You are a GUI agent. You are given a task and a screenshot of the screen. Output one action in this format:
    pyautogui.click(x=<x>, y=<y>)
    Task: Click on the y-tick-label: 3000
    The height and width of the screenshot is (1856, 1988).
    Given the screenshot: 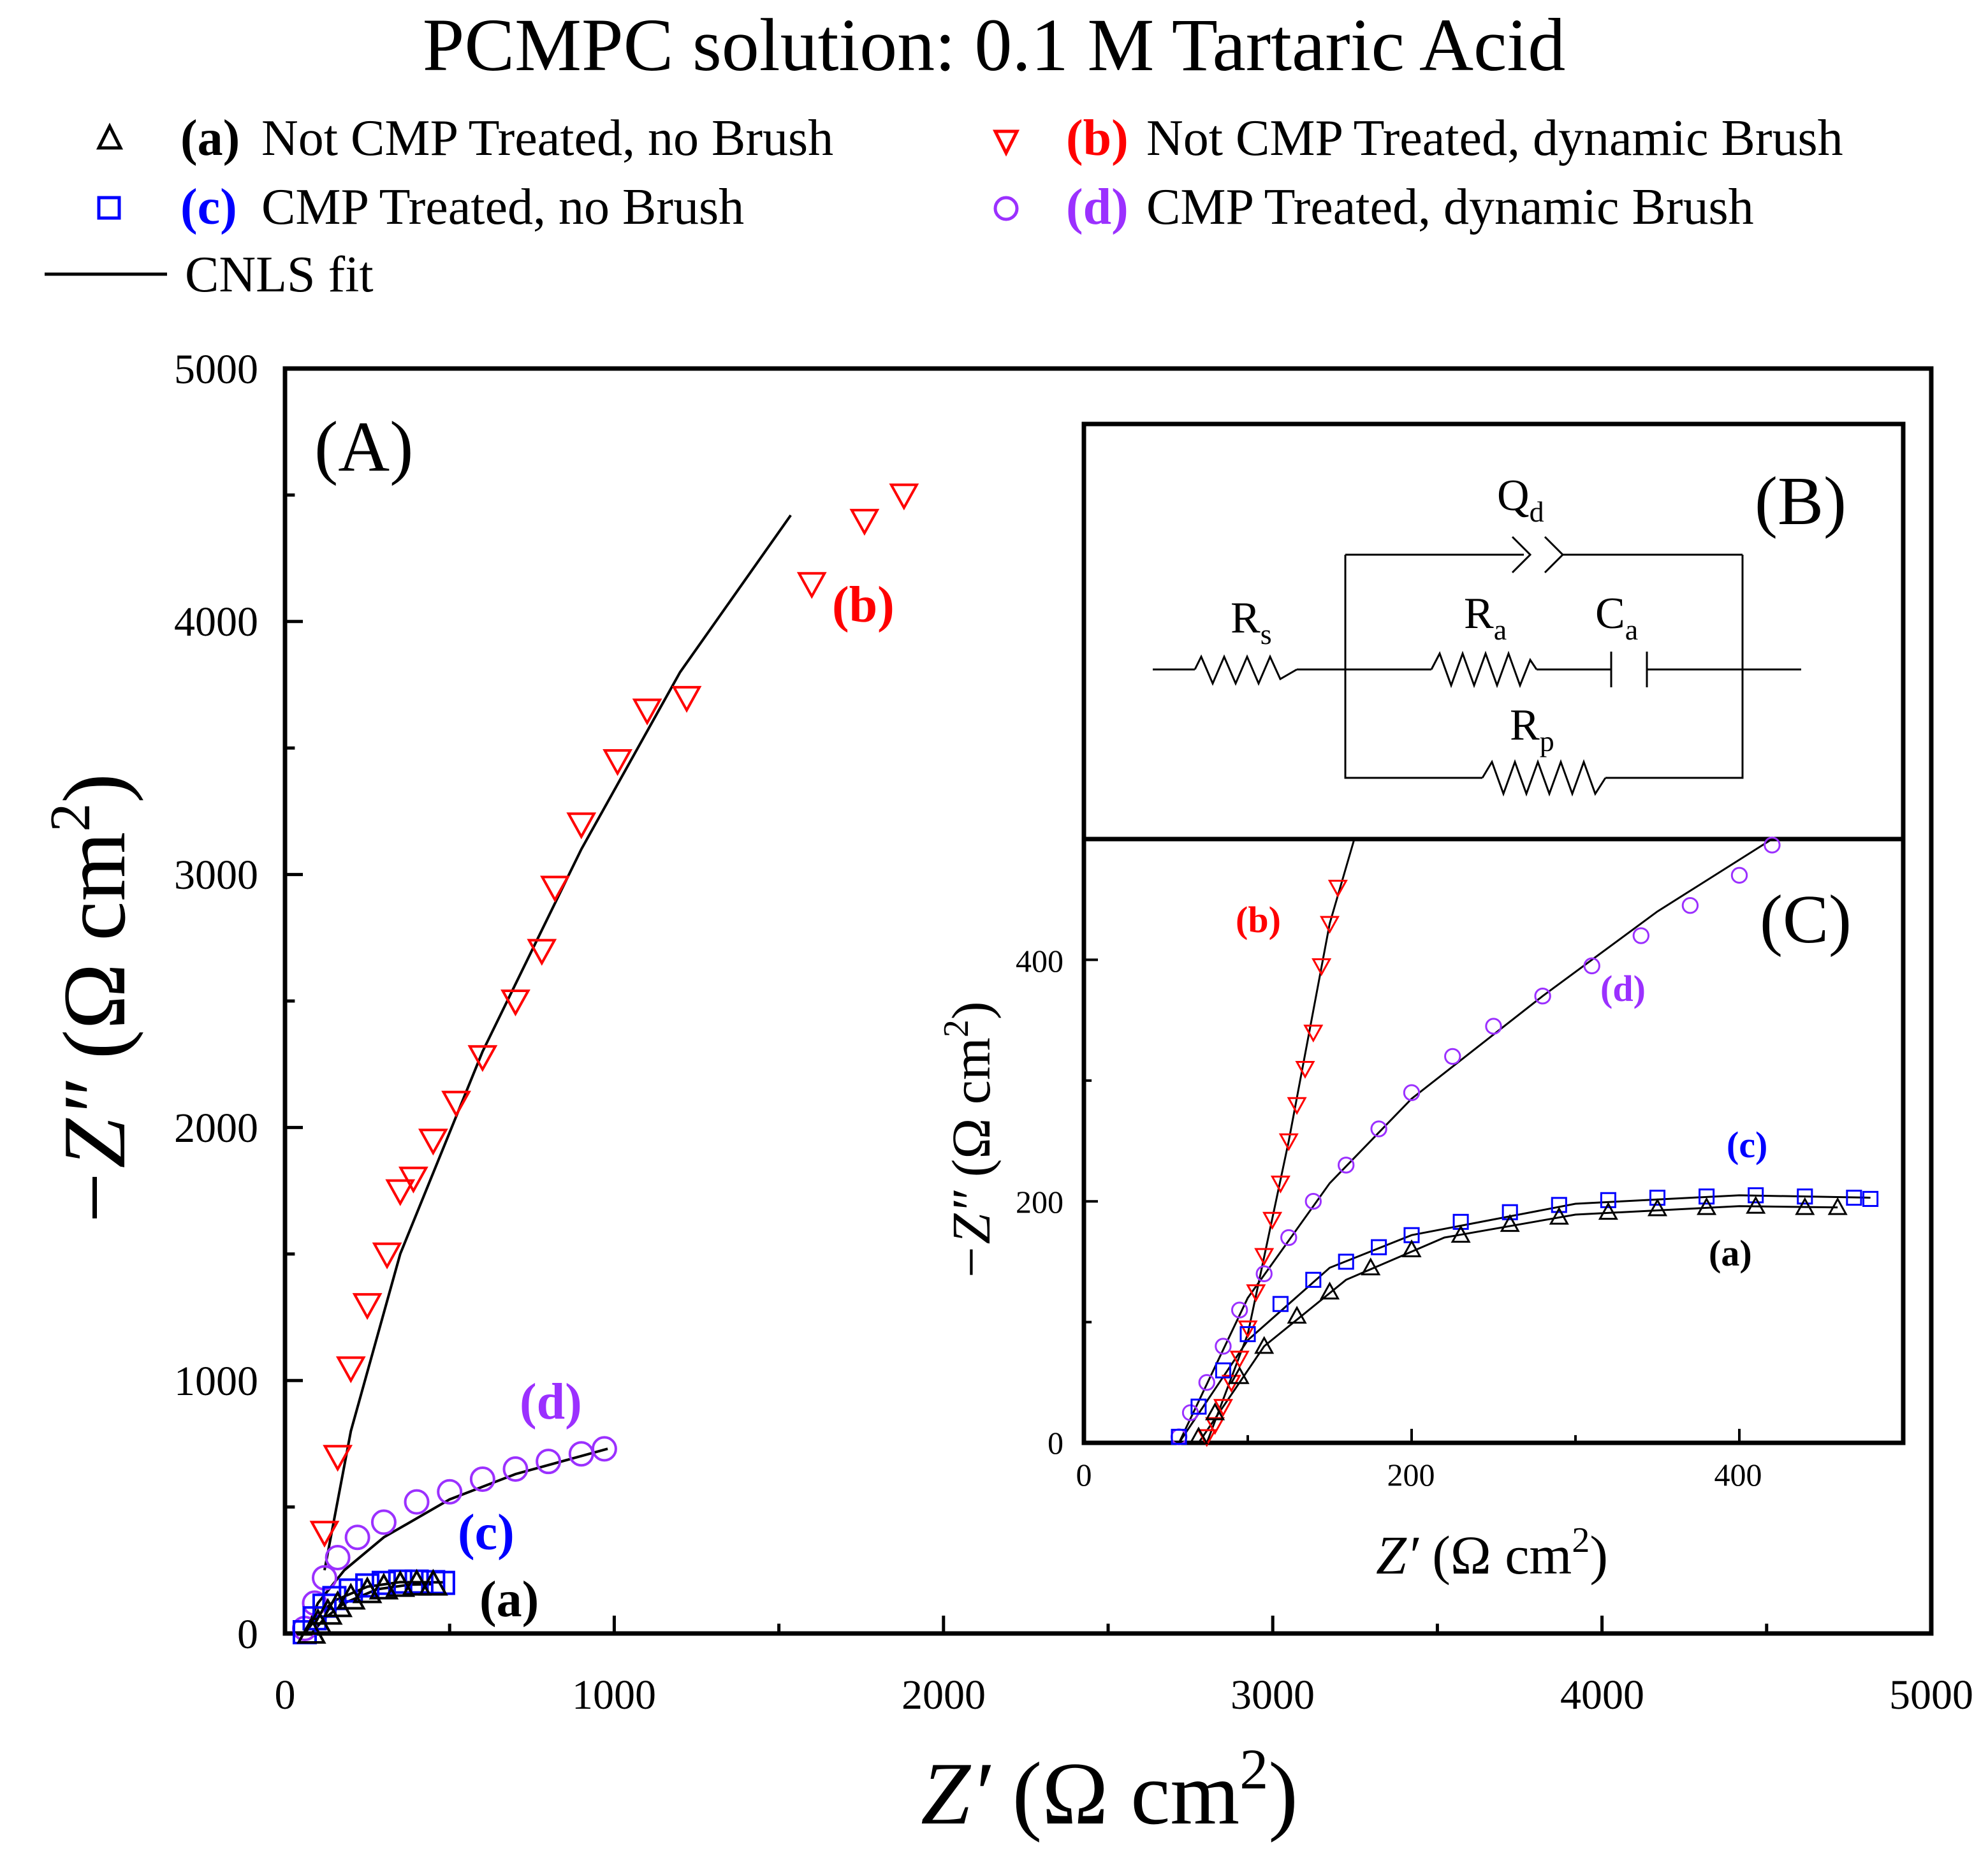 What is the action you would take?
    pyautogui.click(x=216, y=875)
    